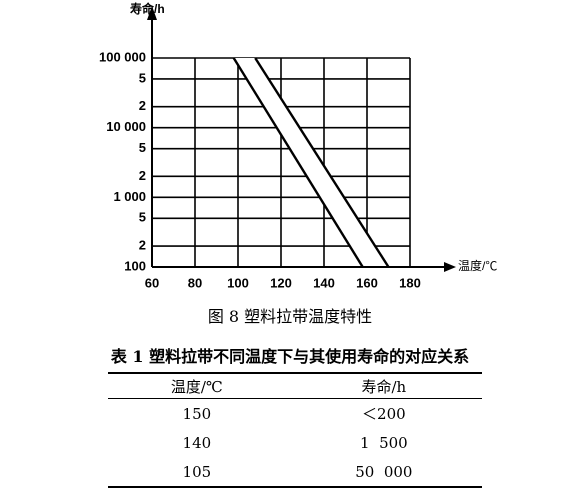 This screenshot has width=580, height=504. Describe the element at coordinates (197, 471) in the screenshot. I see `table-cell: 105` at that location.